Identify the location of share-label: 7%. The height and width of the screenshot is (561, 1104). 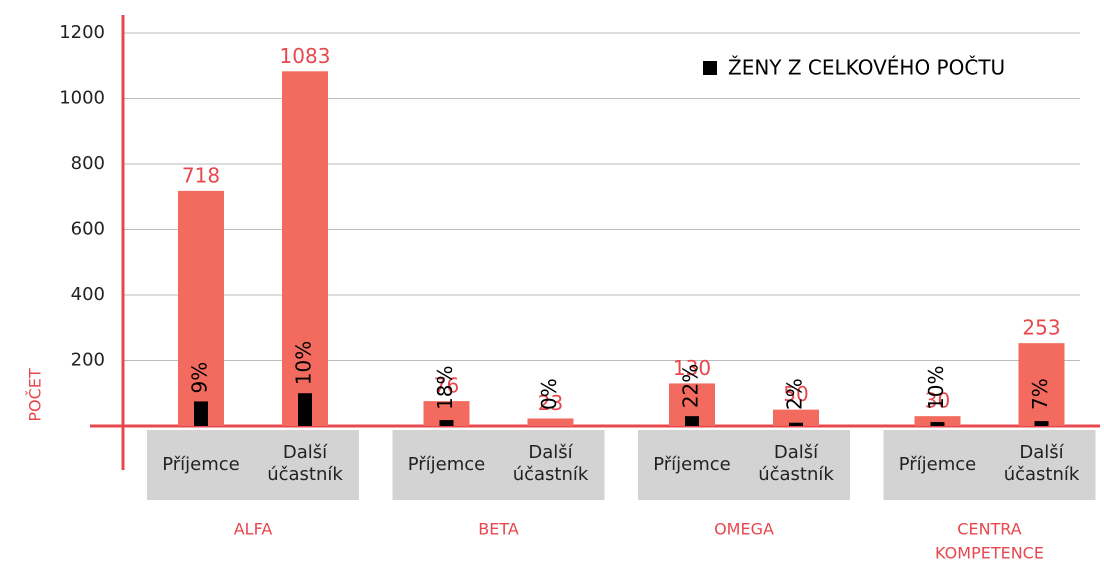
(1040, 394).